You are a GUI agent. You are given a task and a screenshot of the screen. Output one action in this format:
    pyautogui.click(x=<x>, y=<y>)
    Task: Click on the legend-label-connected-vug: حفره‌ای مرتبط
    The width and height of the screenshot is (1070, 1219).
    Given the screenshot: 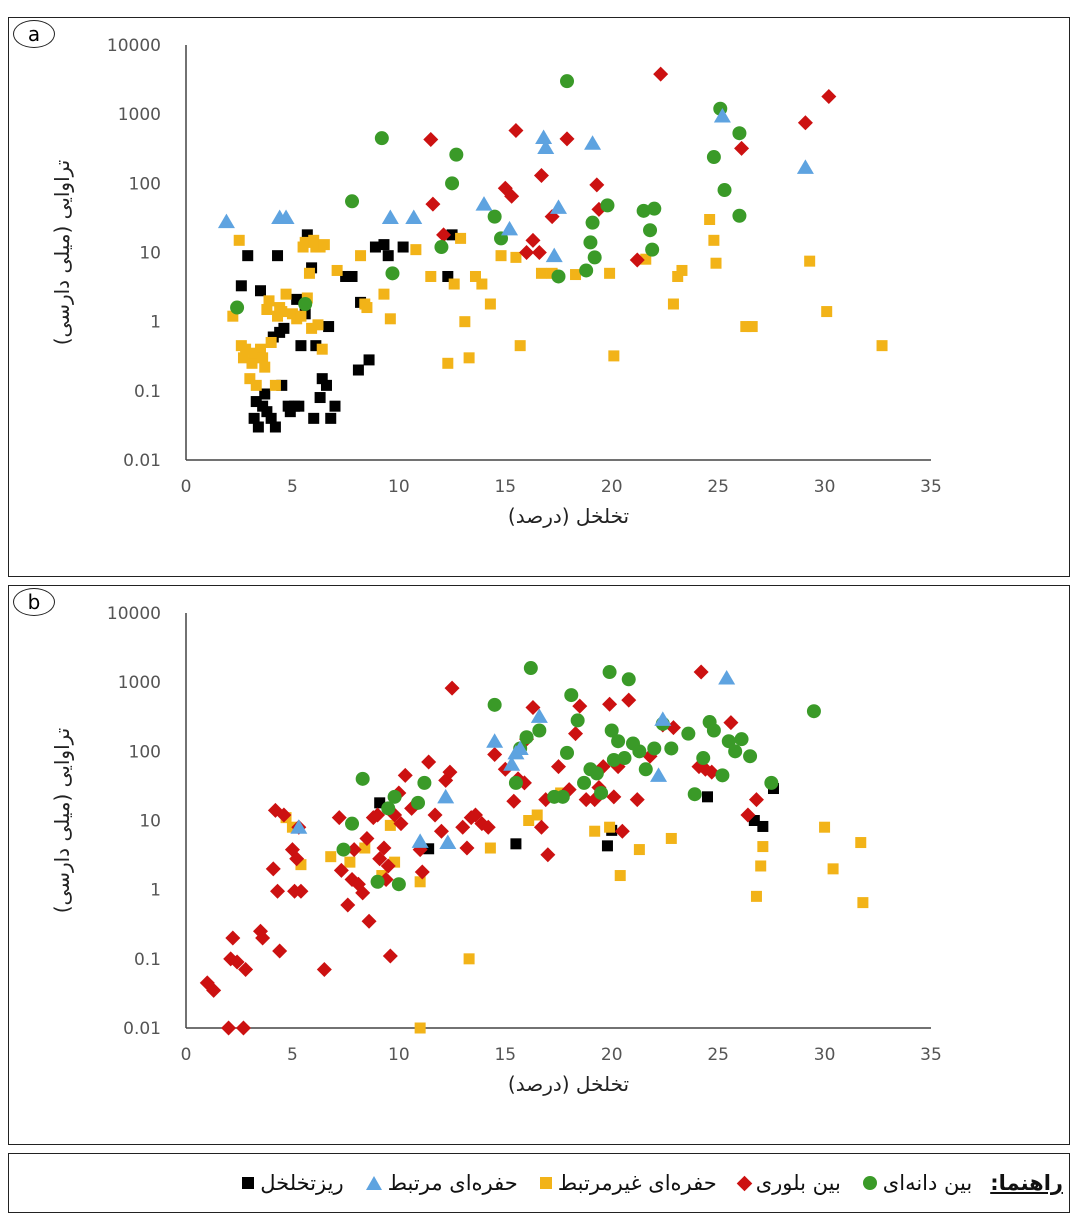 What is the action you would take?
    pyautogui.click(x=452, y=1183)
    